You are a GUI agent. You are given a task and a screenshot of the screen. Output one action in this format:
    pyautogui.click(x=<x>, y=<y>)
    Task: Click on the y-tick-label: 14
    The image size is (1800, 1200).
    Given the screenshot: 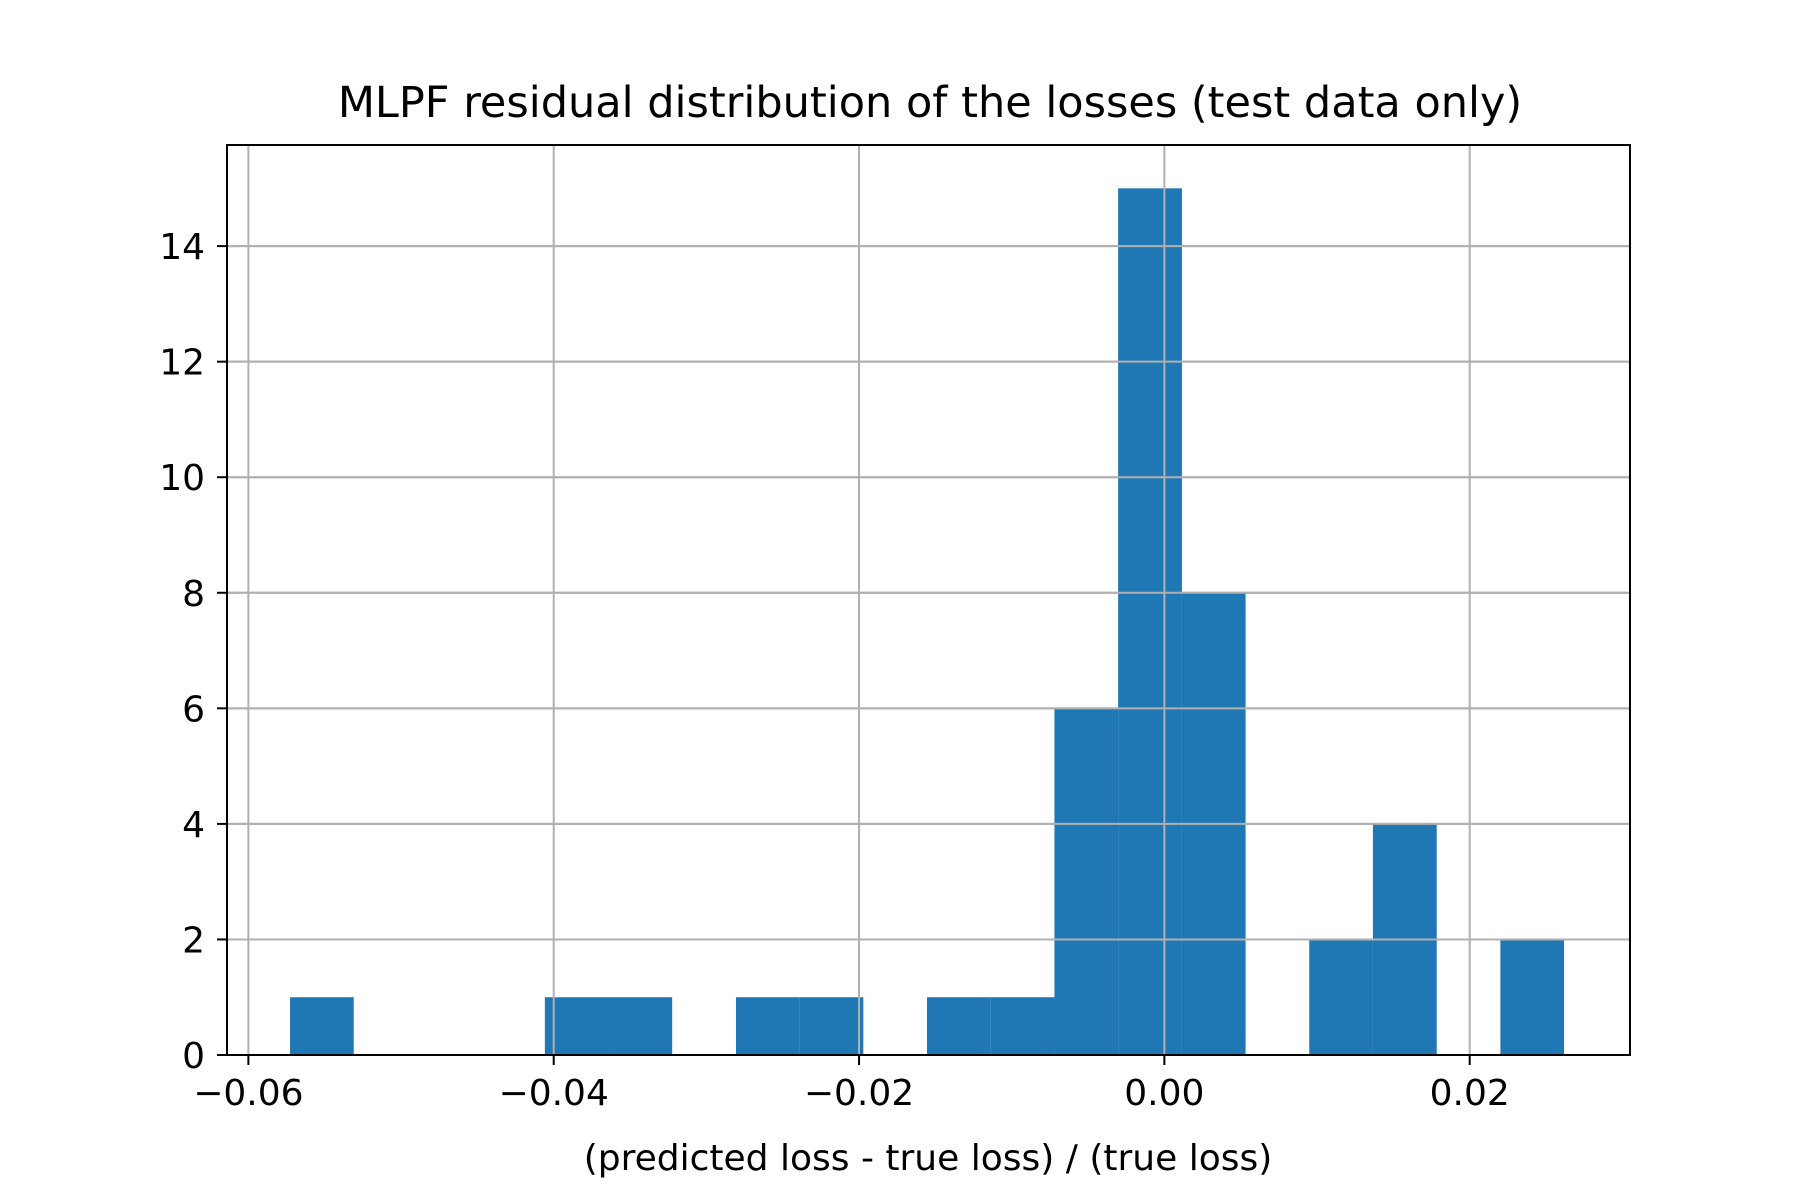 What is the action you would take?
    pyautogui.click(x=182, y=247)
    